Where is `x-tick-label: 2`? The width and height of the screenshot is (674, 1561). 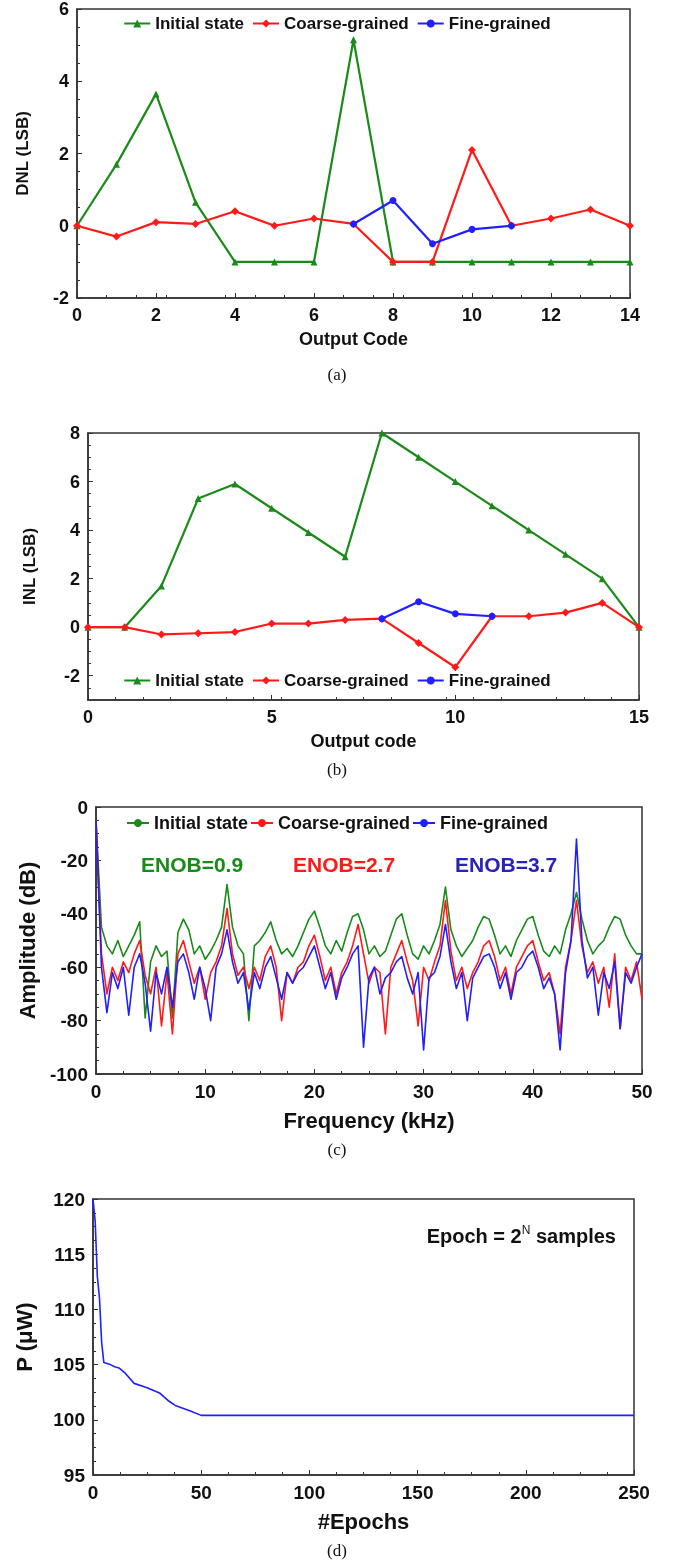
x-tick-label: 2 is located at coordinates (156, 315).